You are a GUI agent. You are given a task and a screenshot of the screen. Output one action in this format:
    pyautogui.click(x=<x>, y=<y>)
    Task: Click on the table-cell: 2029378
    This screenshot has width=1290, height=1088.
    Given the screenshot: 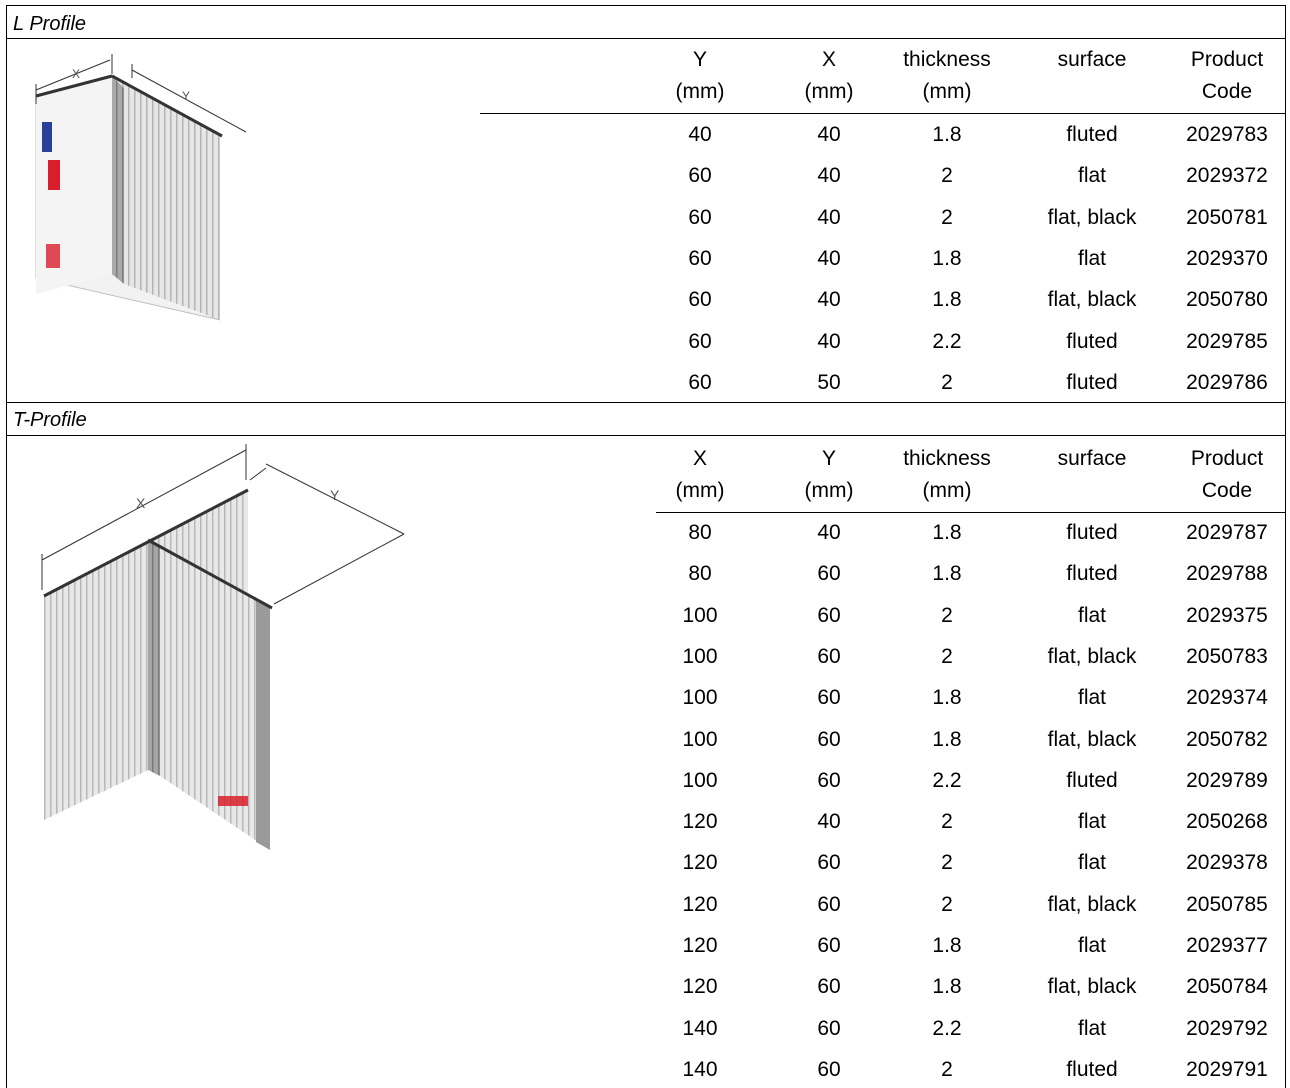 What is the action you would take?
    pyautogui.click(x=1227, y=863)
    